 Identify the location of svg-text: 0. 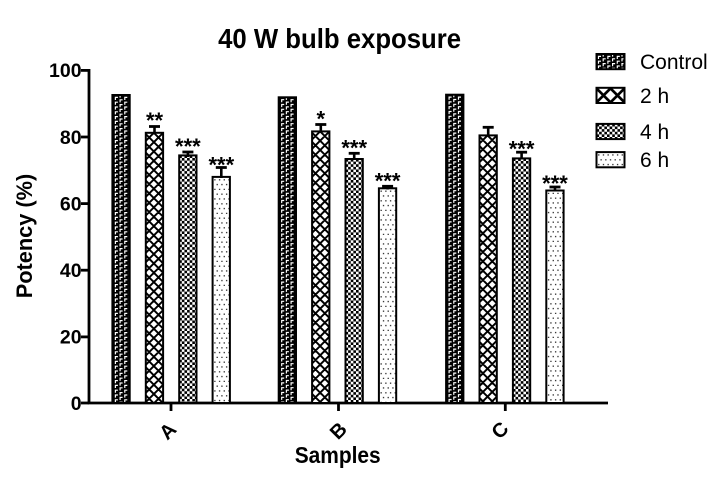
(76, 404).